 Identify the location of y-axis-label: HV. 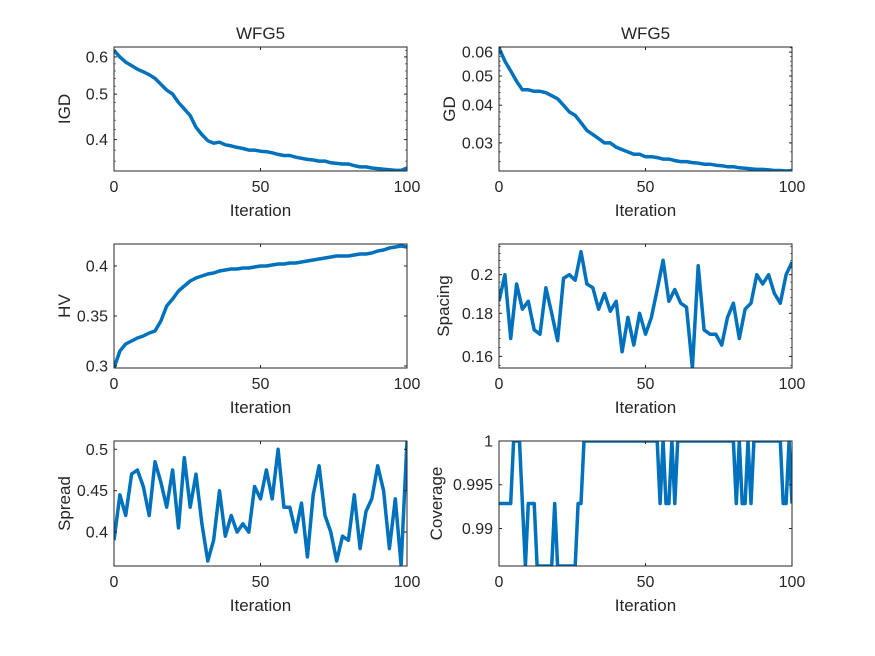
(64, 306).